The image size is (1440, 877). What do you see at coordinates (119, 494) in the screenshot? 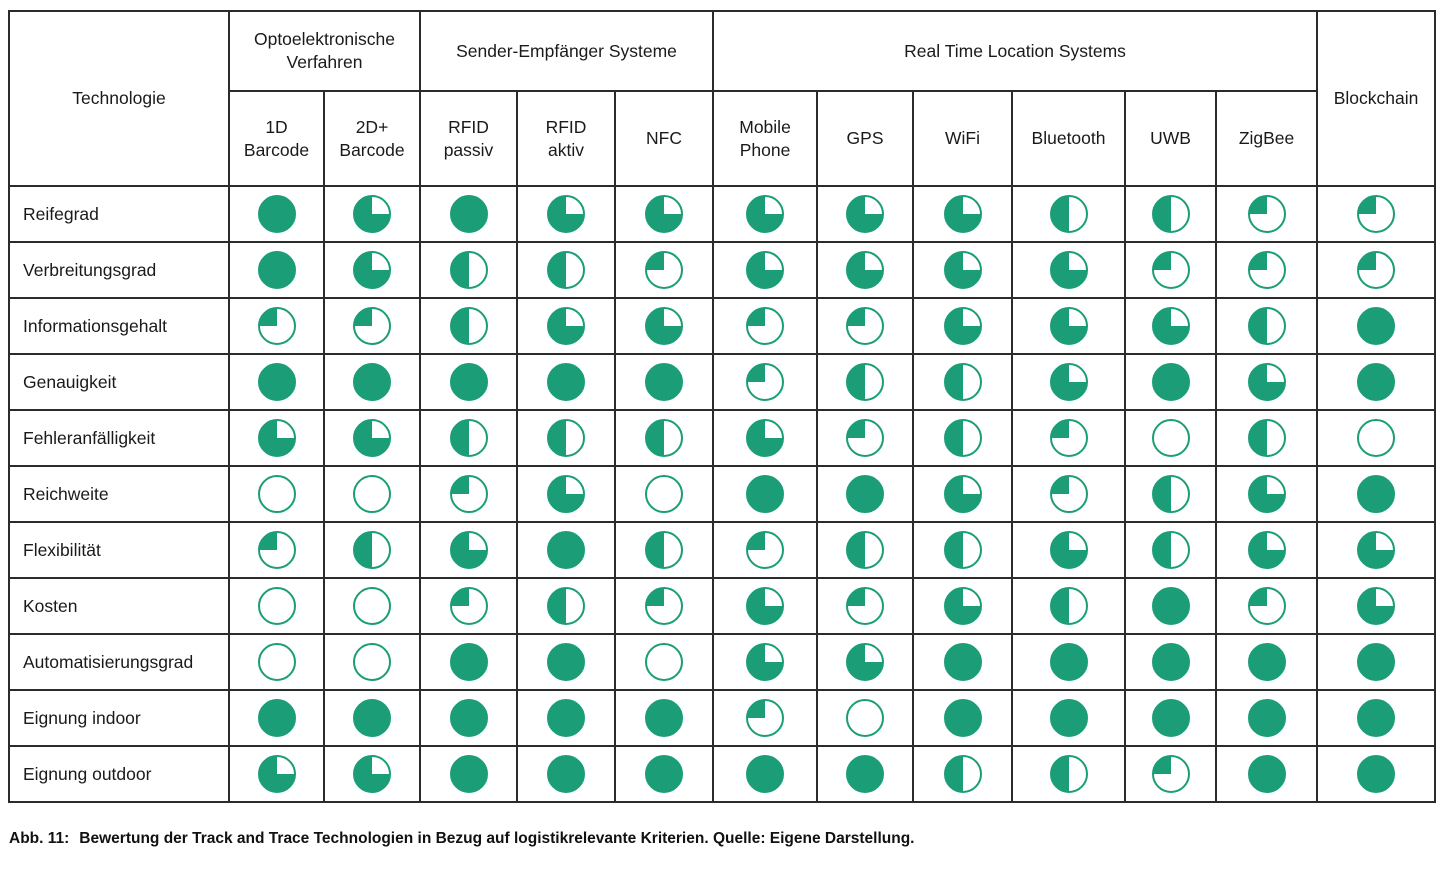
I see `criterion-label: Reichweite` at bounding box center [119, 494].